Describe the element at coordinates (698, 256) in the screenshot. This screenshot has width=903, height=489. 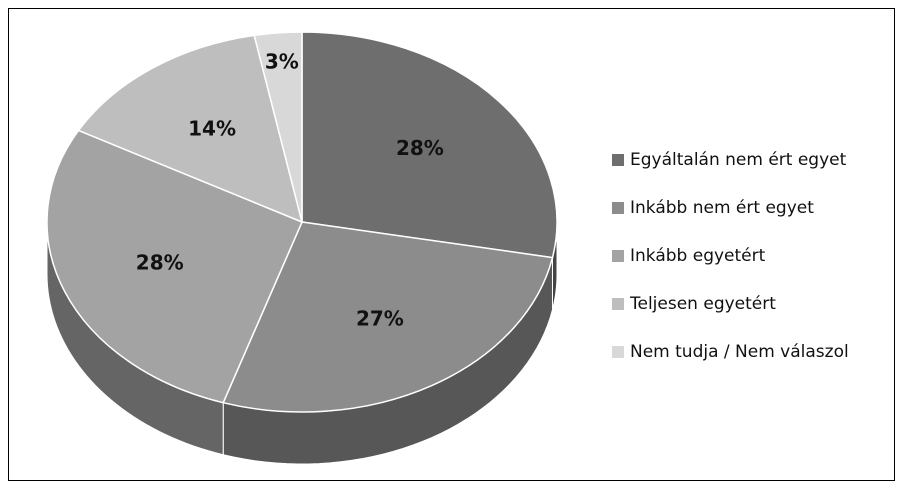
I see `legend-label: Inkább egyetért` at that location.